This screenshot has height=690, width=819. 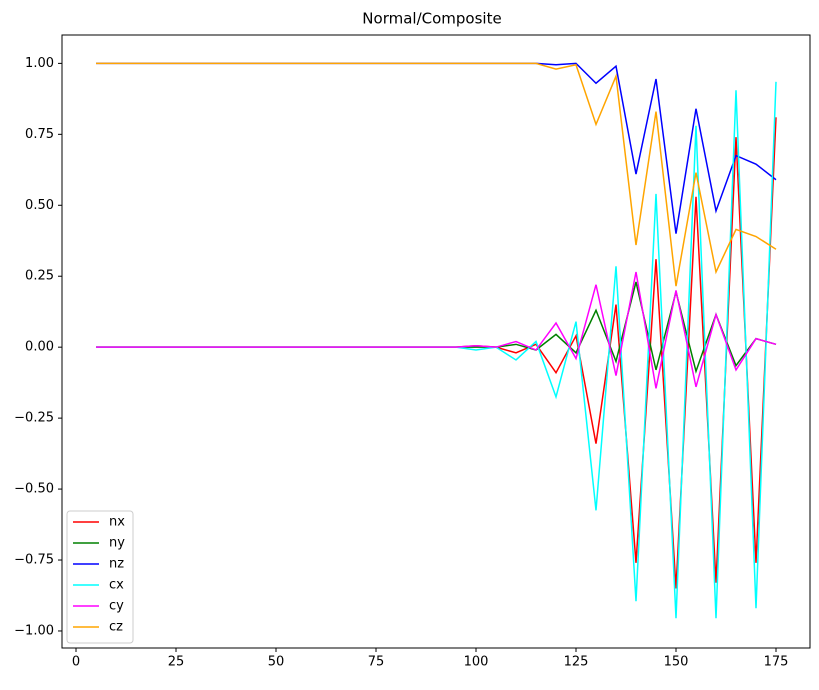 What do you see at coordinates (100, 577) in the screenshot?
I see `legend-box` at bounding box center [100, 577].